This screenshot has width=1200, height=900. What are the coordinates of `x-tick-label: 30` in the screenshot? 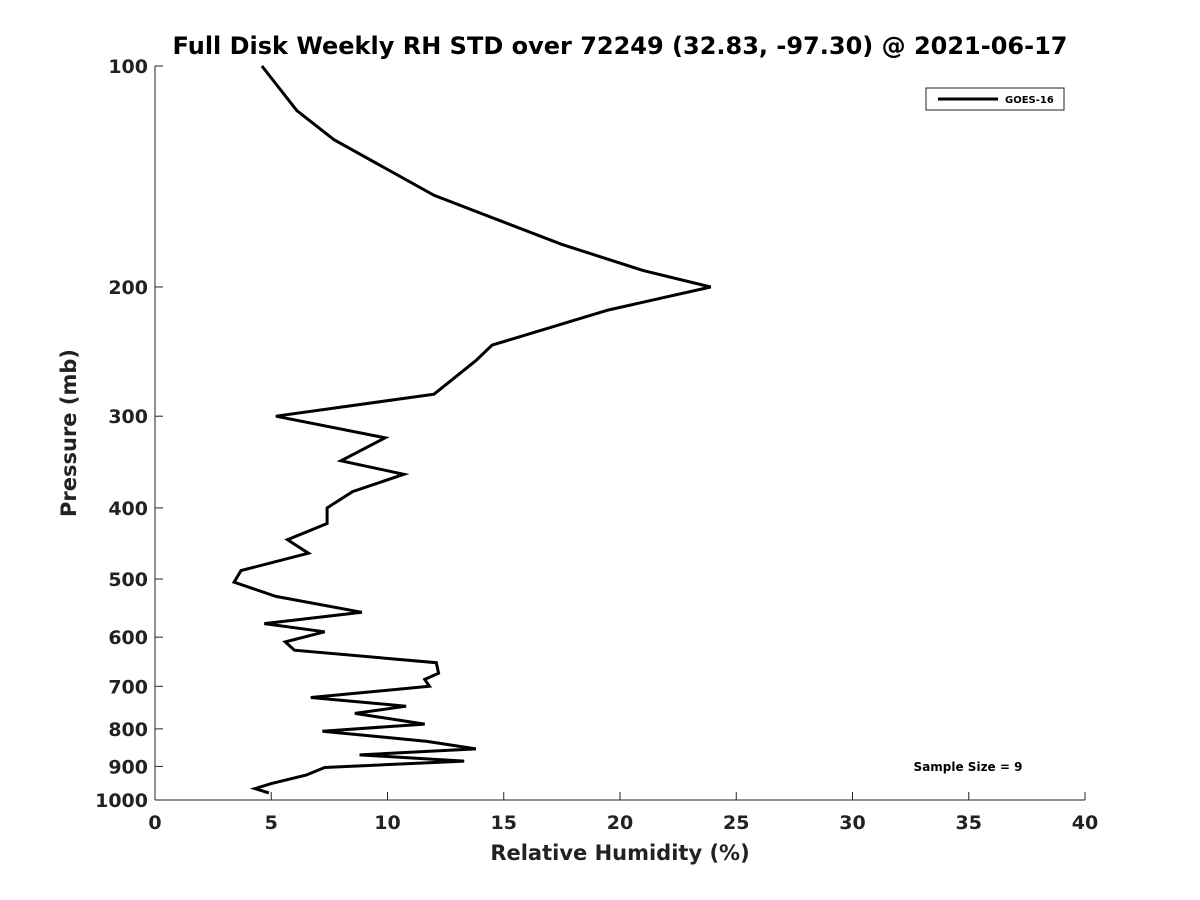 It's located at (852, 823).